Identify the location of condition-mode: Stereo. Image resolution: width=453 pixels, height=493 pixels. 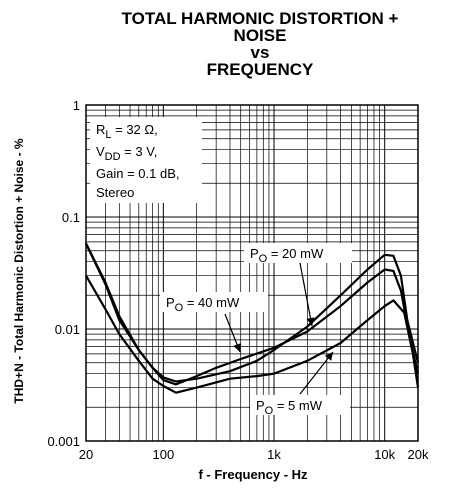
(115, 192).